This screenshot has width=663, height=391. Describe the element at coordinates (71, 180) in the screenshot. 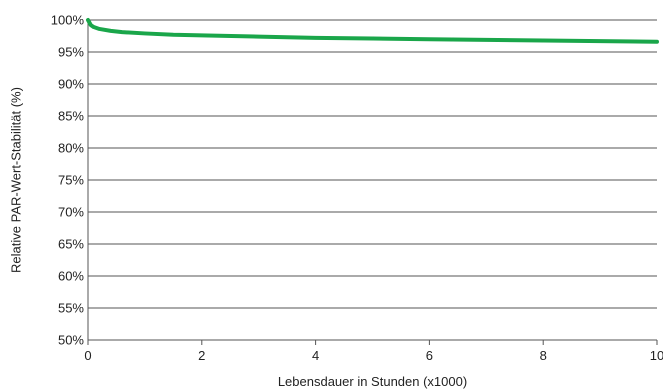

I see `y-tick-label: 75%` at that location.